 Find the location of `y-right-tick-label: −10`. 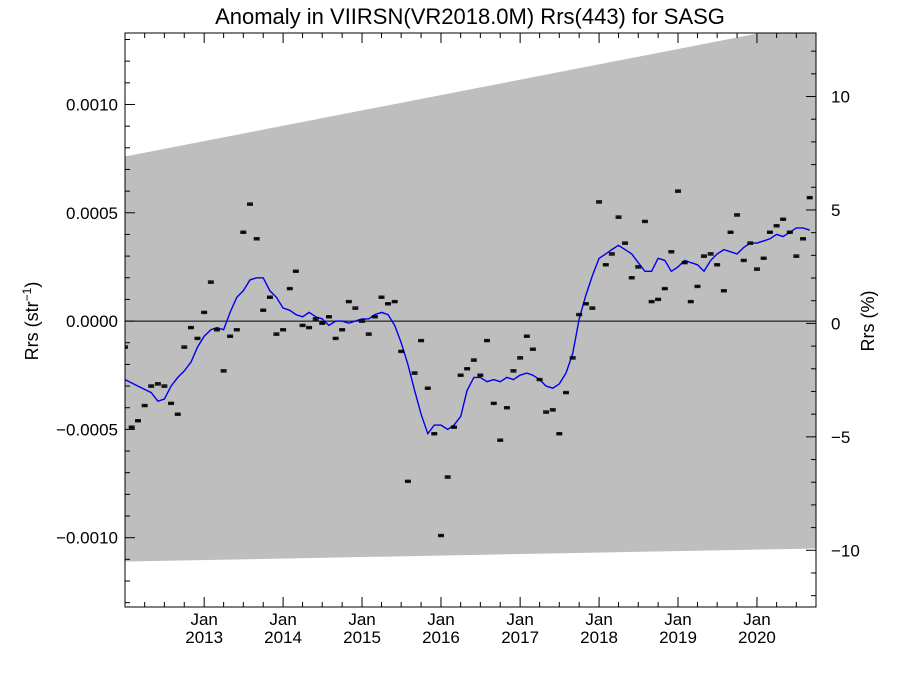

y-right-tick-label: −10 is located at coordinates (845, 550).